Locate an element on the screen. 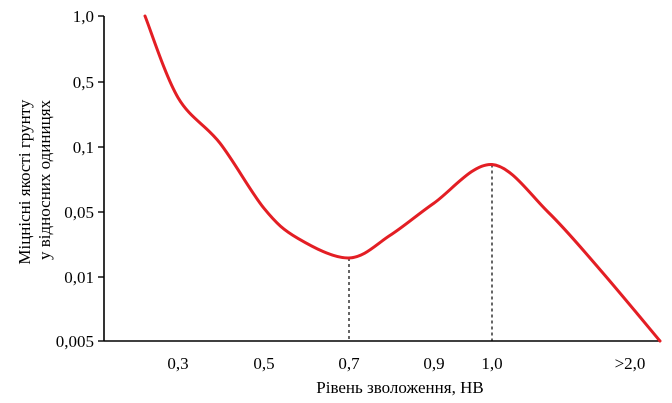 This screenshot has height=403, width=672. y-tick-label: 0,05 is located at coordinates (79, 212).